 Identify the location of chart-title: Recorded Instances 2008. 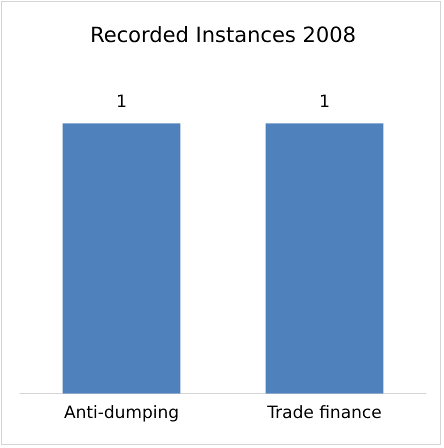
(223, 35).